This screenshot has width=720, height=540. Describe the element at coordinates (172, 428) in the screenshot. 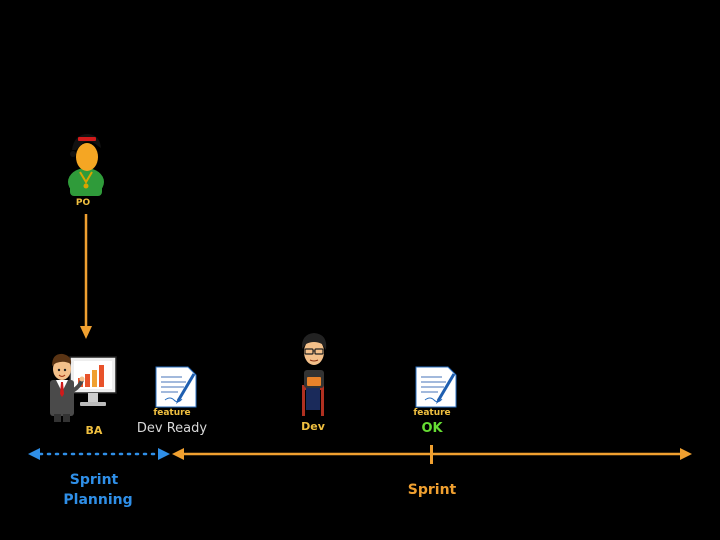

I see `dev-ready-status: Dev Ready` at that location.